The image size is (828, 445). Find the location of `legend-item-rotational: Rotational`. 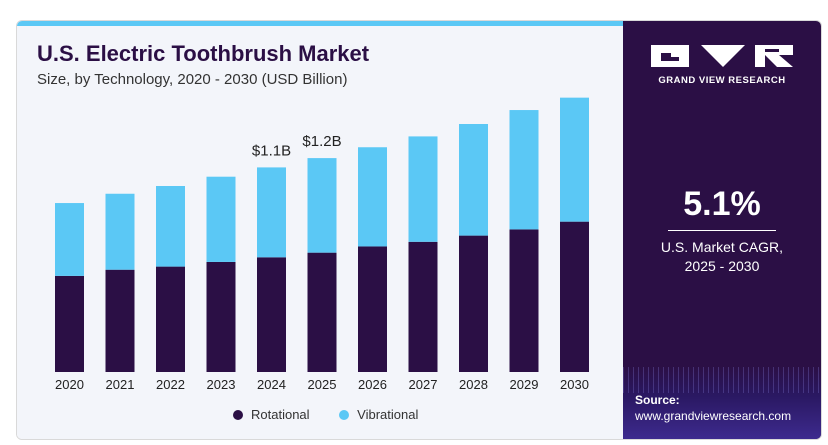

legend-item-rotational: Rotational is located at coordinates (271, 414).